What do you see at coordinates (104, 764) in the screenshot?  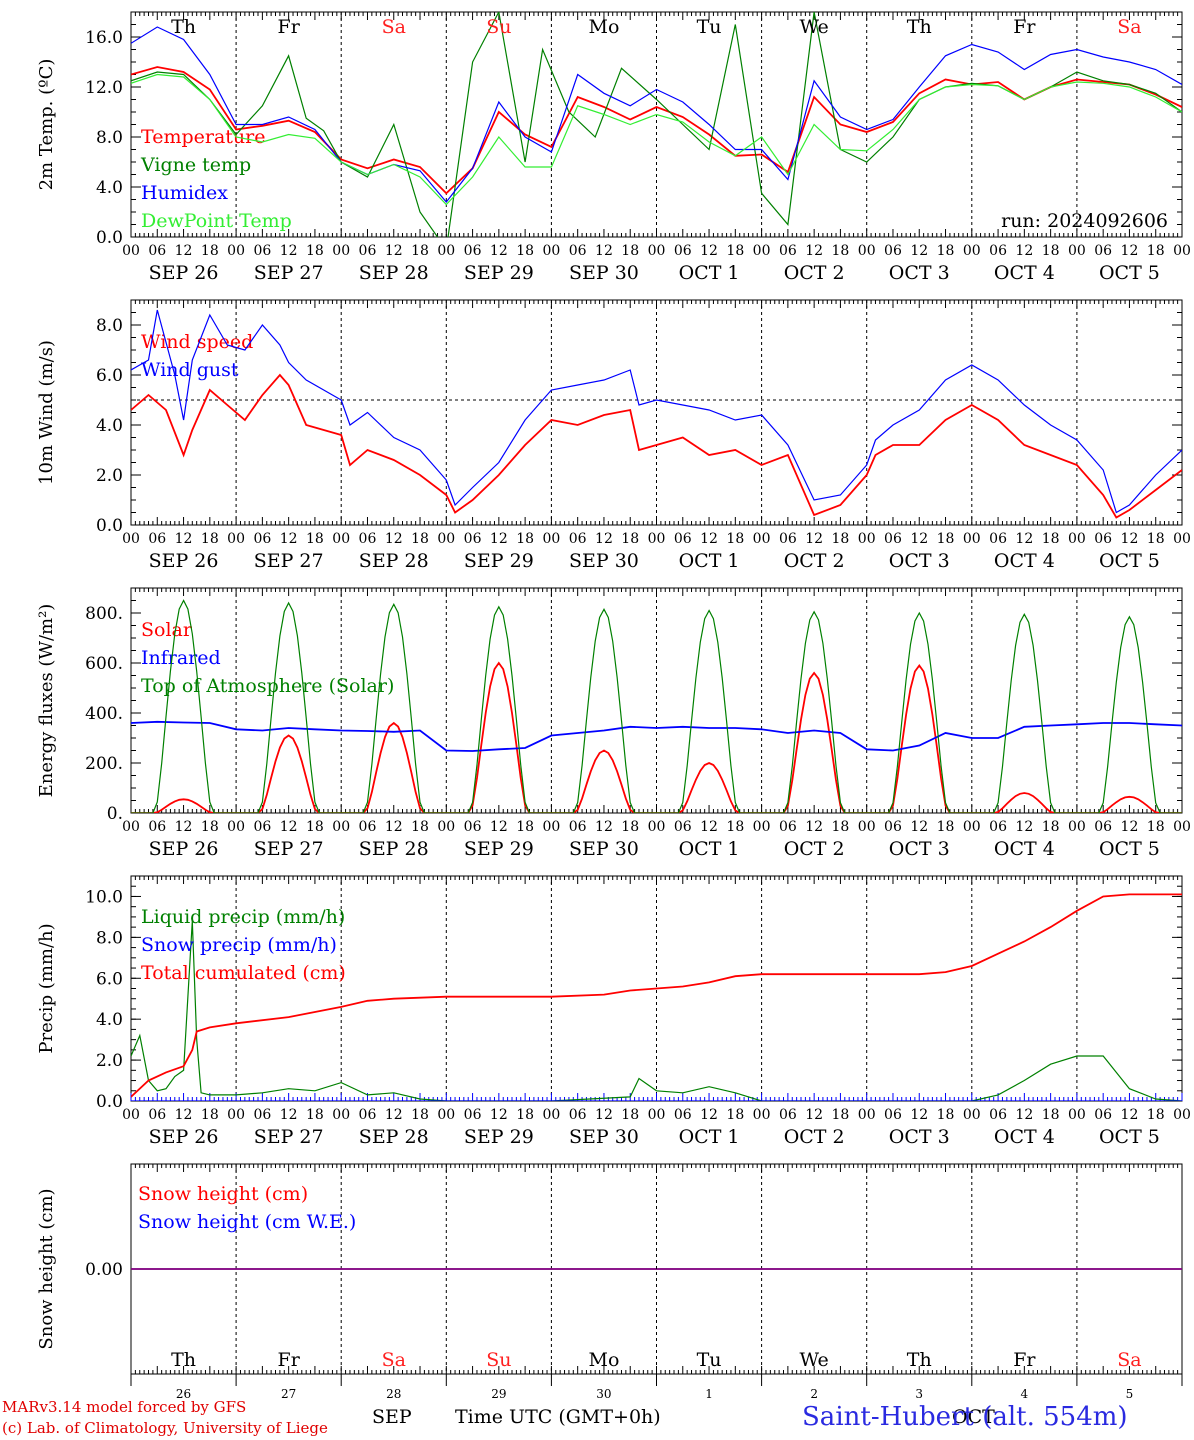 I see `y-tick-label: 200.` at bounding box center [104, 764].